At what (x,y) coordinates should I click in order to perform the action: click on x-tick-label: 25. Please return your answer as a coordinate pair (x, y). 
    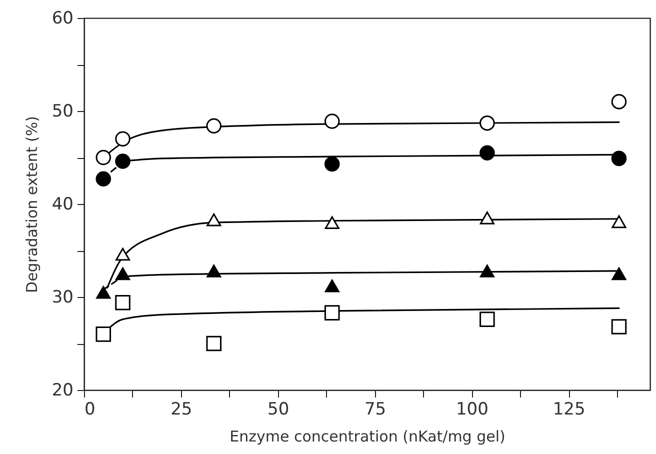
    Looking at the image, I should click on (181, 410).